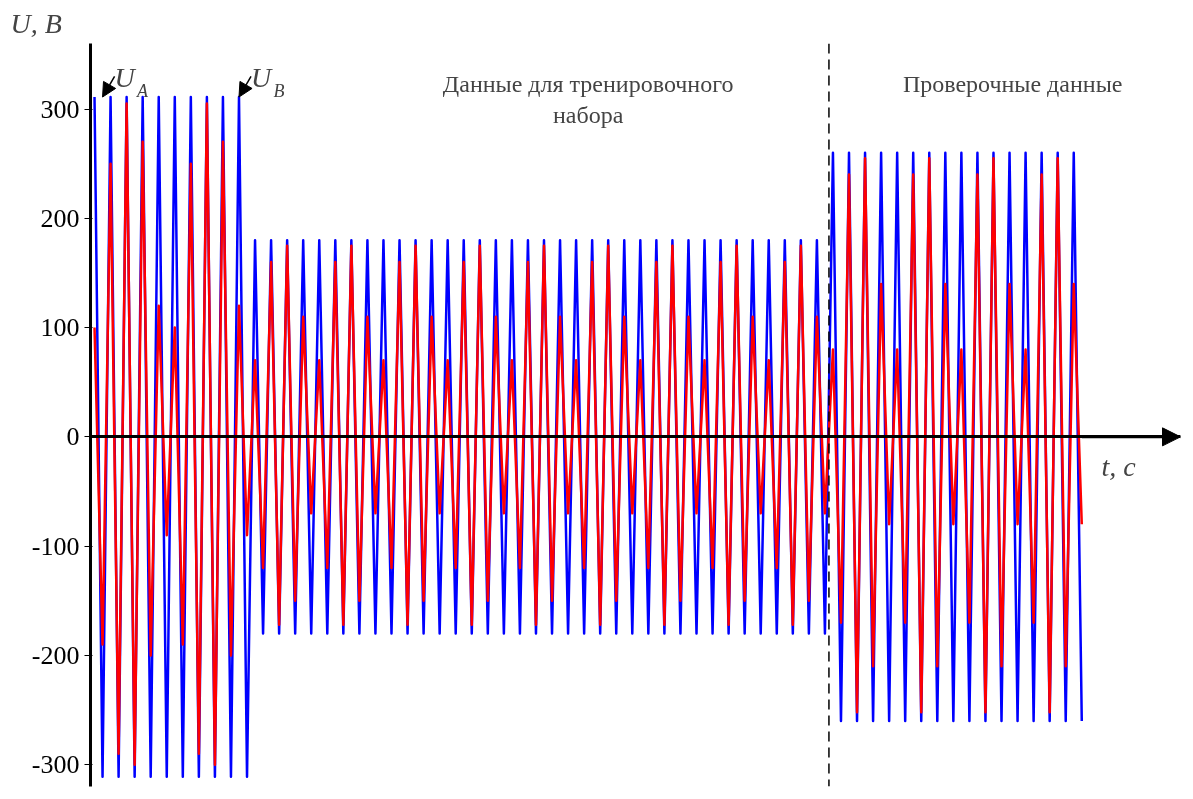 The height and width of the screenshot is (799, 1193). Describe the element at coordinates (73, 437) in the screenshot. I see `y-tick-label: 0` at that location.